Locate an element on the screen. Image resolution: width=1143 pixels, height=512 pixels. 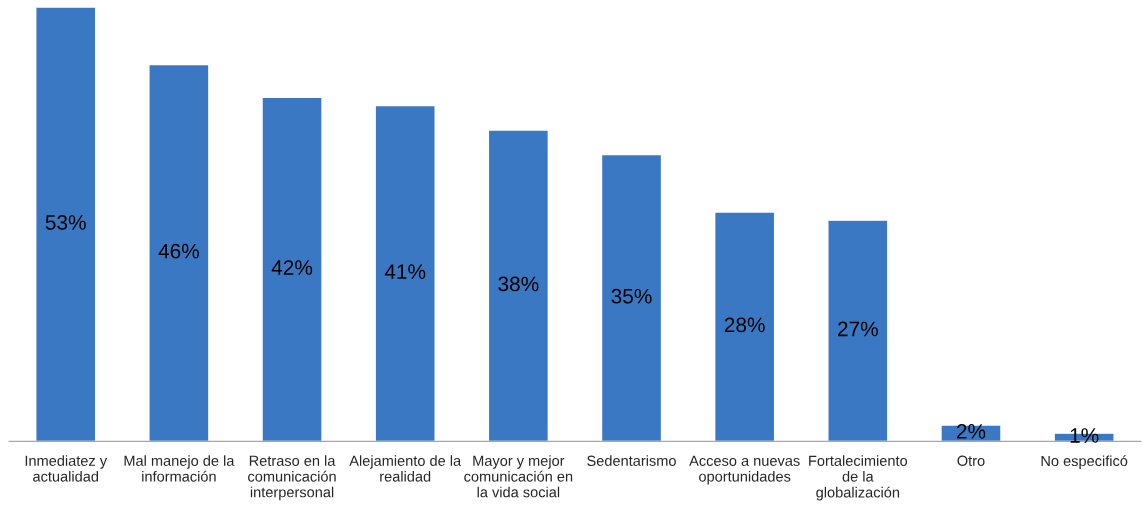
x-tick-label: Acceso a nuevas oportunidades is located at coordinates (744, 470).